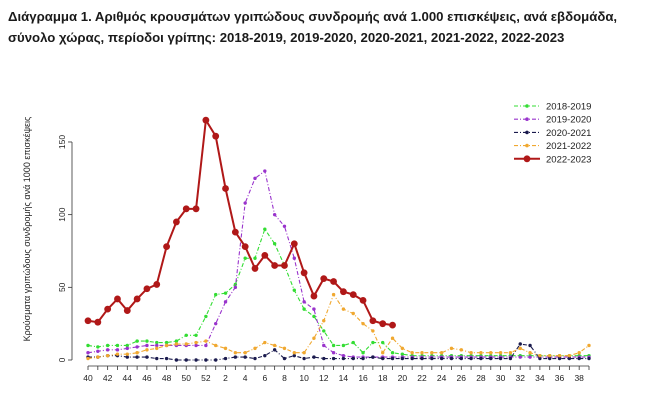 The width and height of the screenshot is (650, 402). Describe the element at coordinates (481, 378) in the screenshot. I see `x-tick-label: 28` at that location.